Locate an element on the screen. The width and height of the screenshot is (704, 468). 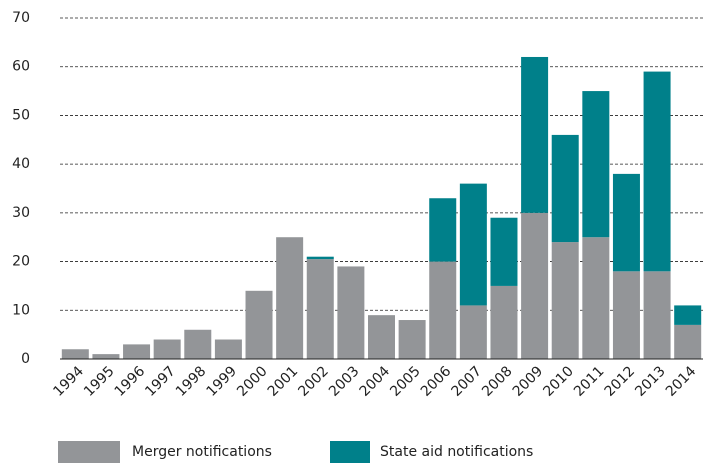
x-tick-label: 2000 is located at coordinates (252, 381).